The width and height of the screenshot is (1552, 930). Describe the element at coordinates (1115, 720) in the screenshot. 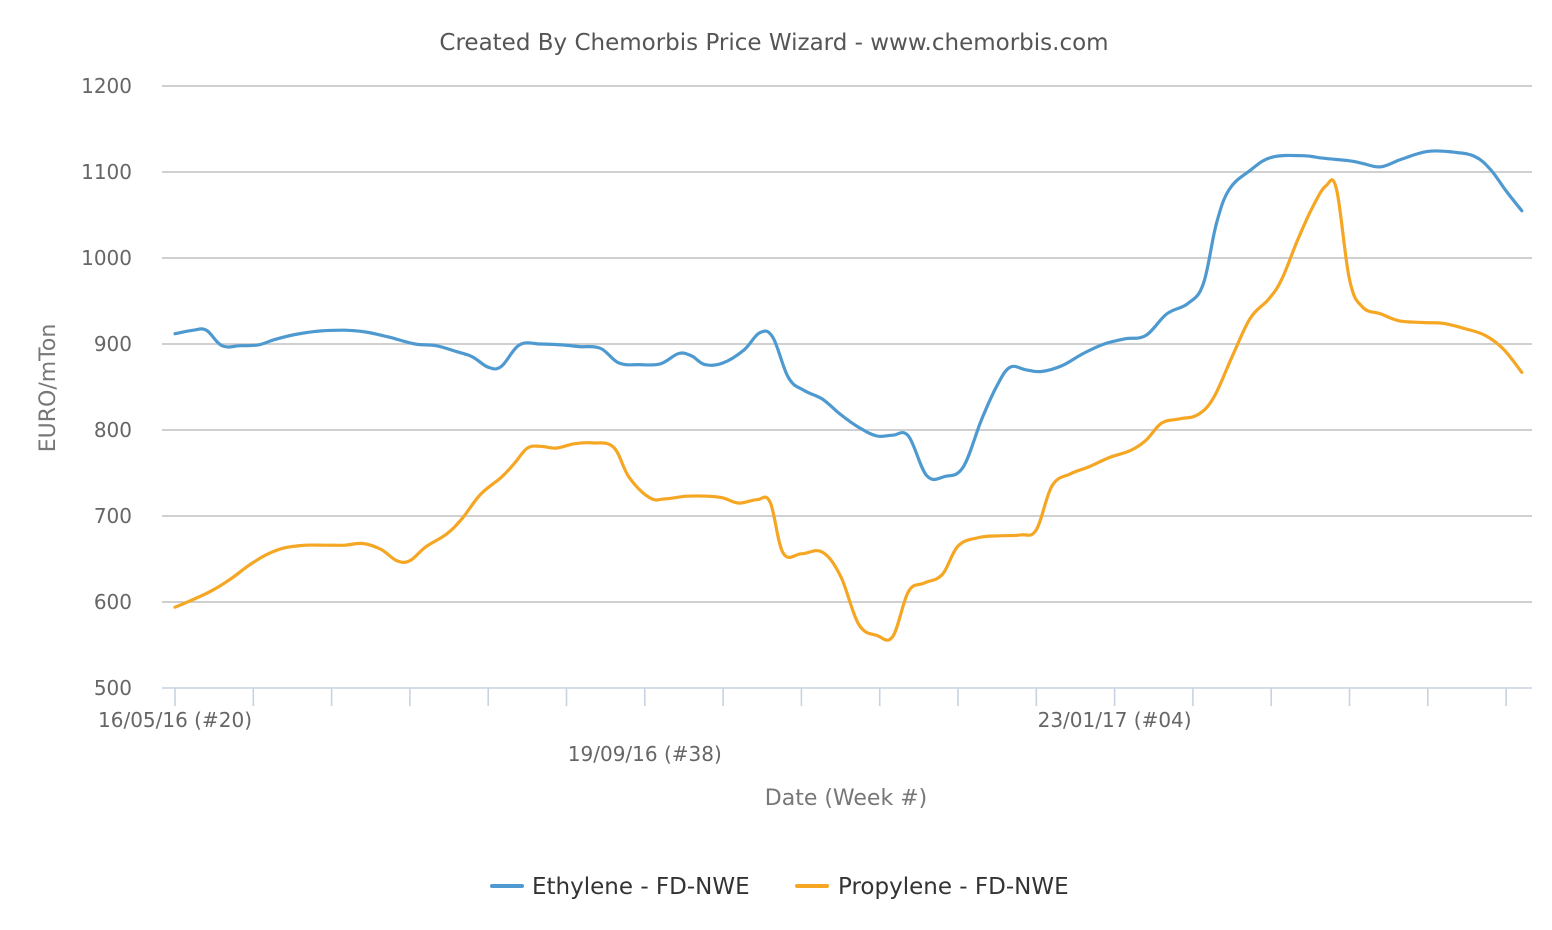

I see `x-tick-label: 23/01/17 (#04)` at that location.